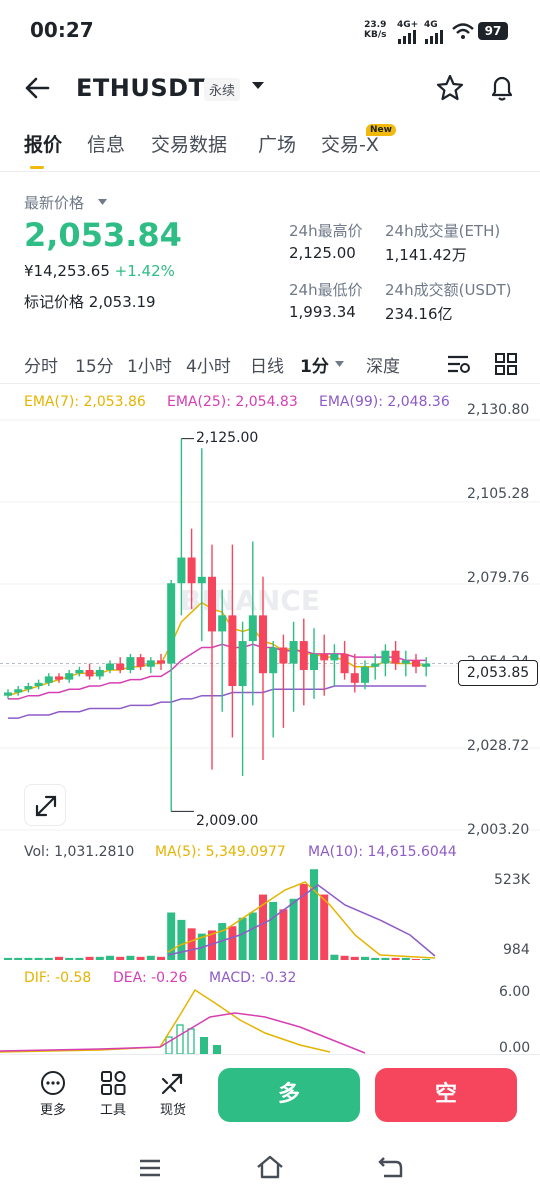 This screenshot has height=1199, width=540. I want to click on tools-grid-icon, so click(113, 1083).